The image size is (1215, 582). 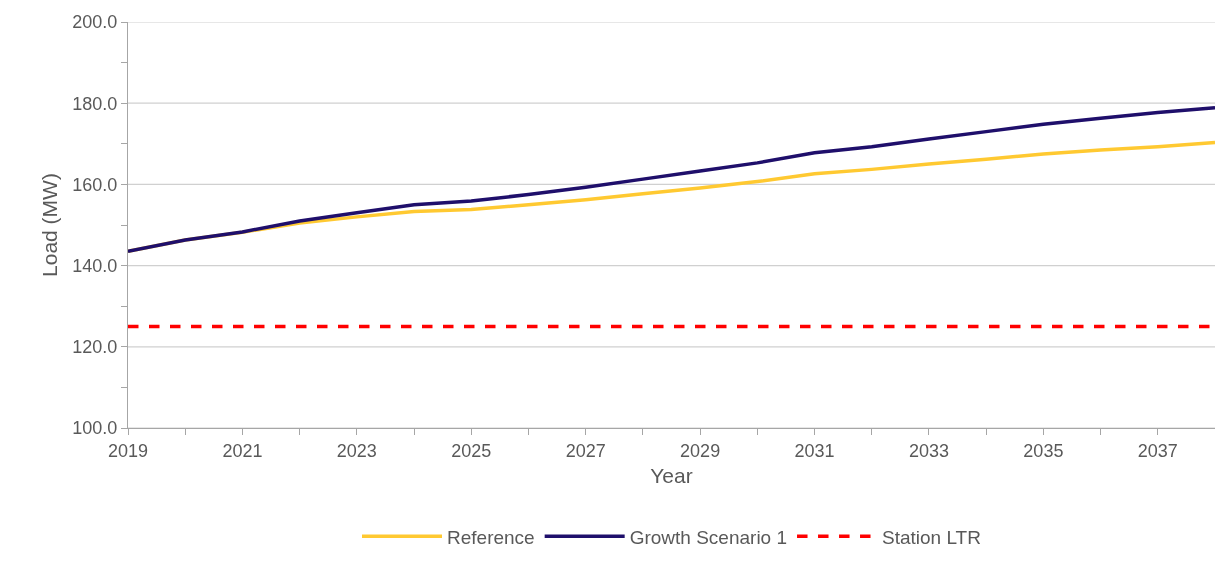 What do you see at coordinates (1157, 450) in the screenshot?
I see `x-tick-label: 2037` at bounding box center [1157, 450].